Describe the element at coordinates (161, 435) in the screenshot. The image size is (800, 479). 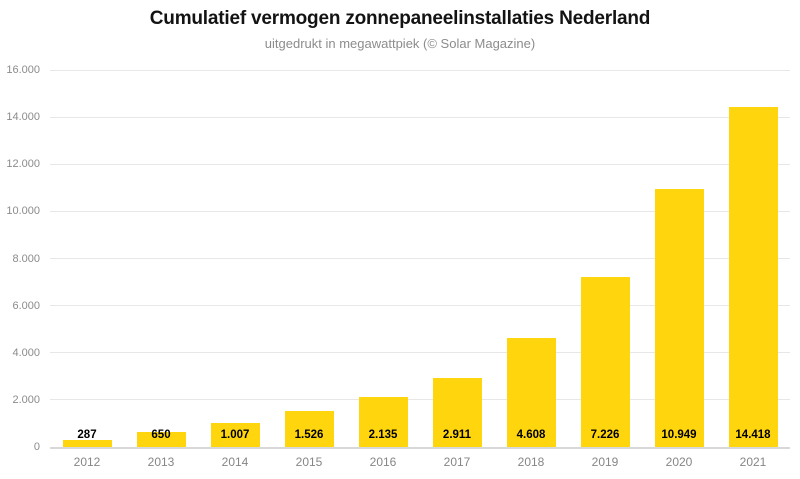
I see `bar-value-label: 650` at that location.